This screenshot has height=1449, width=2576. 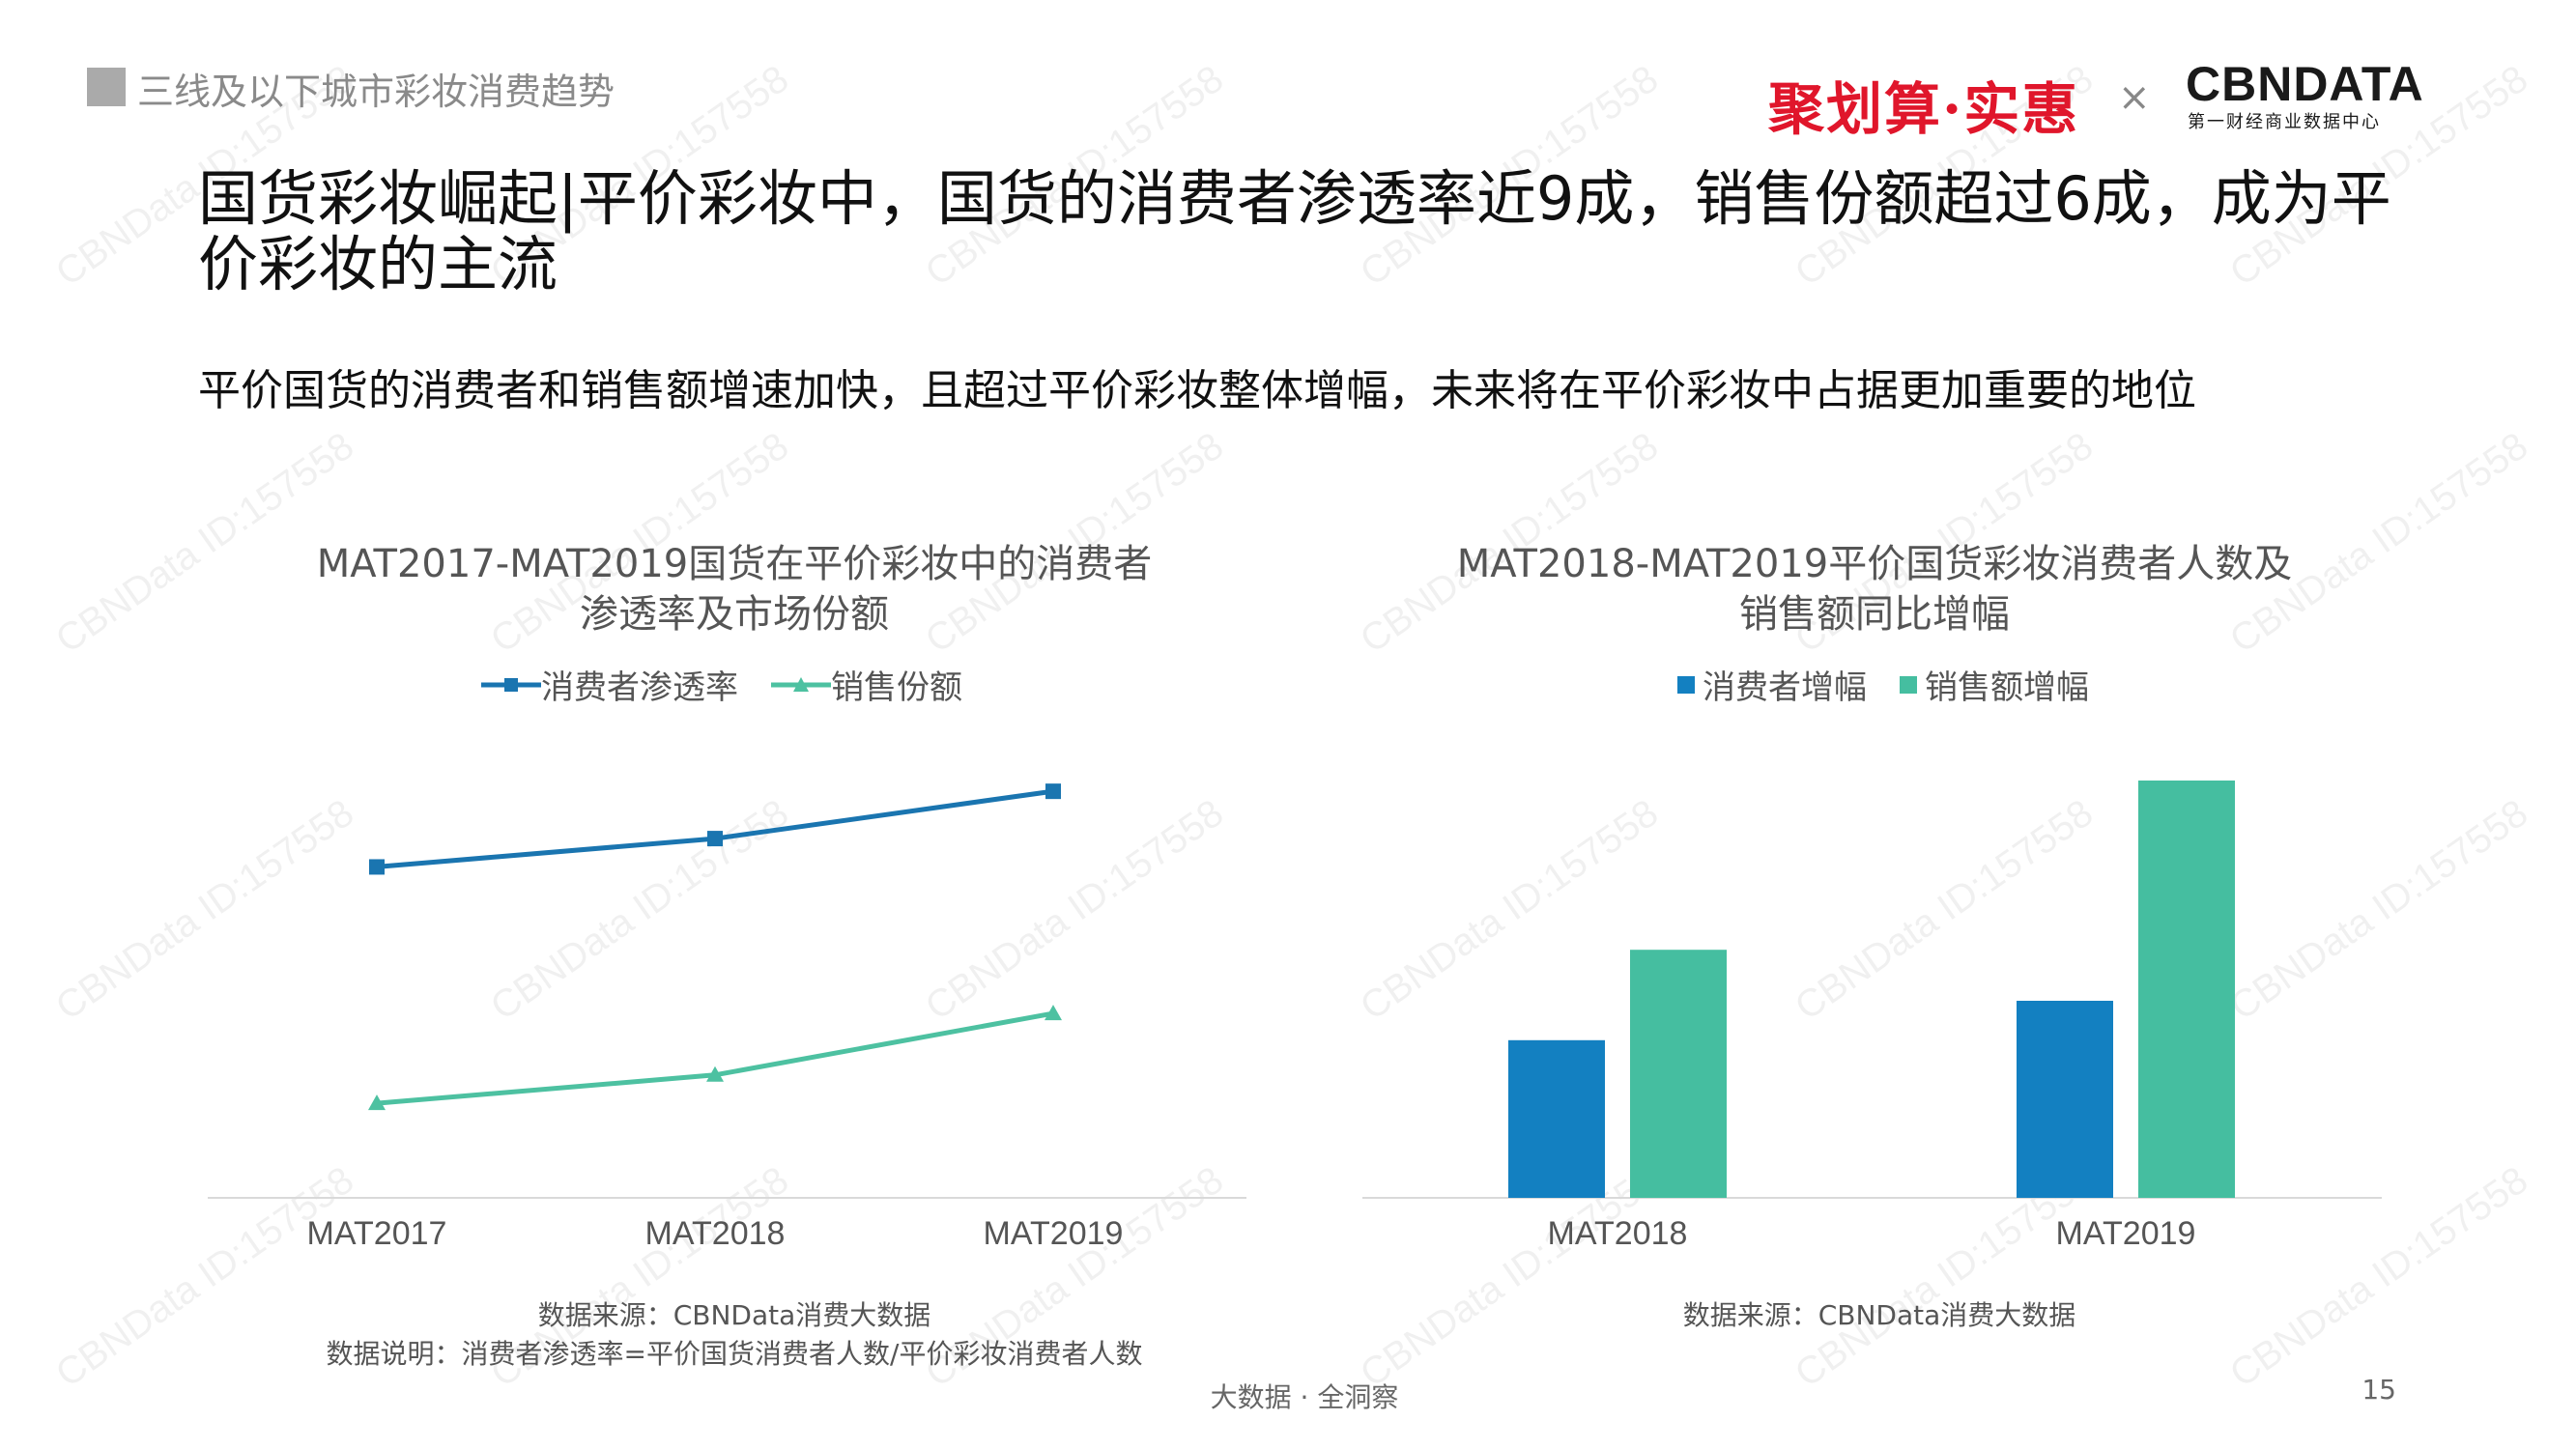 I want to click on line-chart: MAT2017 MAT2018 MAT2019, so click(x=727, y=1018).